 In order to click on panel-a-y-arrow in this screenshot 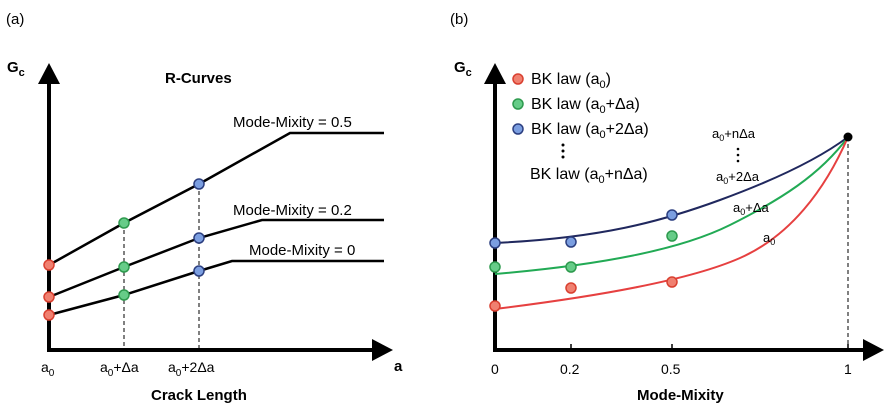, I will do `click(49, 73)`.